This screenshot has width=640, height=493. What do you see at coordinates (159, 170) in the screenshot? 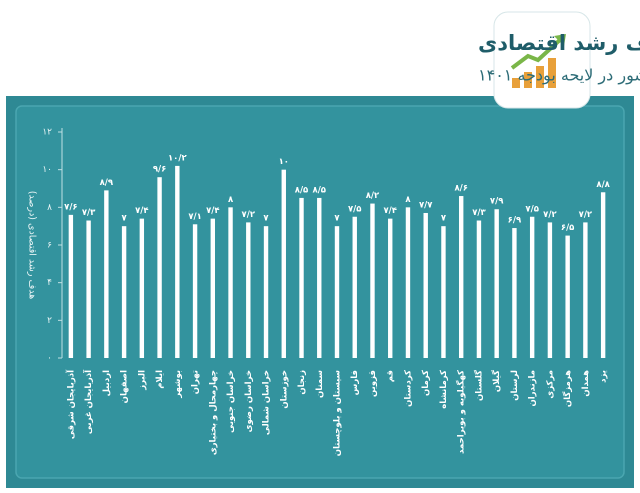
I see `value-label: ۹/۶` at bounding box center [159, 170].